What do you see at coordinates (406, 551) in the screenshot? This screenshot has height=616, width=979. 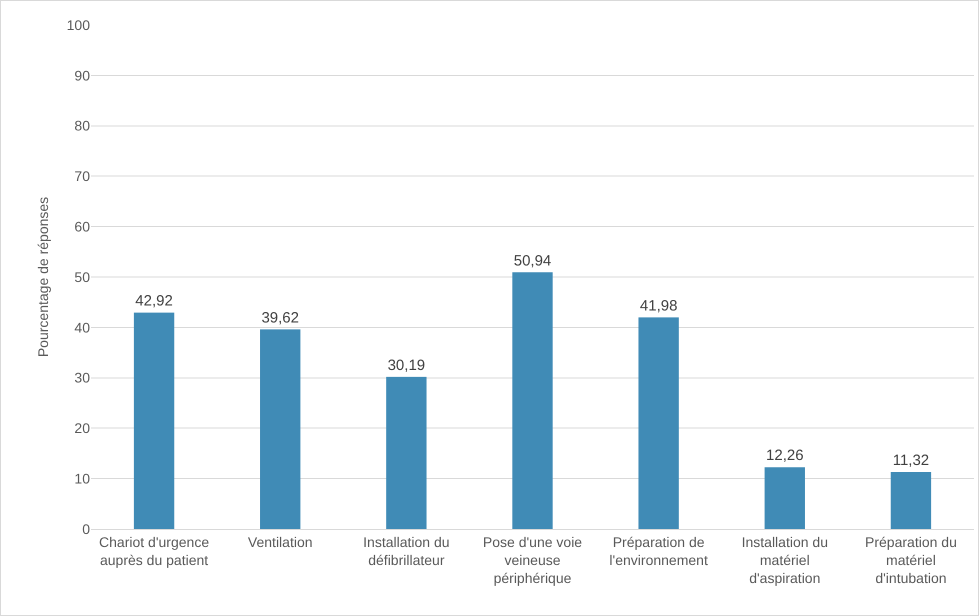 I see `x-tick-label: Installation du défibrillateur` at bounding box center [406, 551].